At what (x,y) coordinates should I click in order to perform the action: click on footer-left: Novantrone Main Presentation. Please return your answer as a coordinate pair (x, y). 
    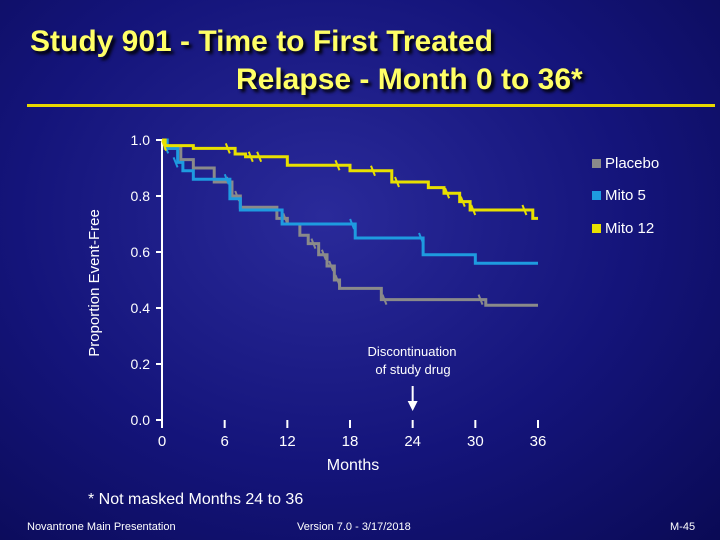
    Looking at the image, I should click on (101, 527).